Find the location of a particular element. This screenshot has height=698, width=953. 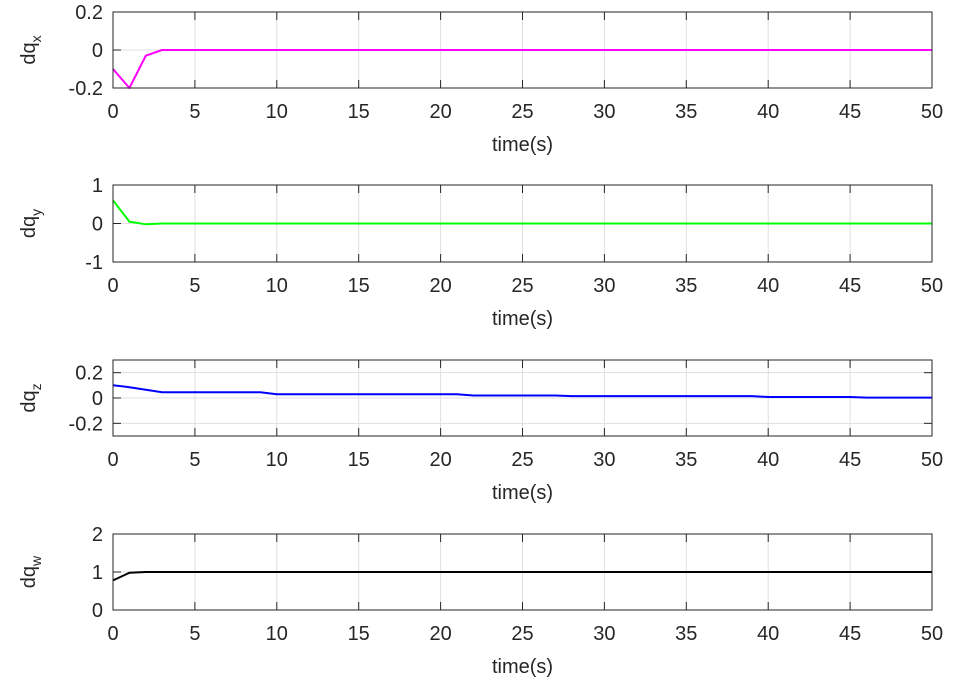

y-axis-label: dqw is located at coordinates (31, 571).